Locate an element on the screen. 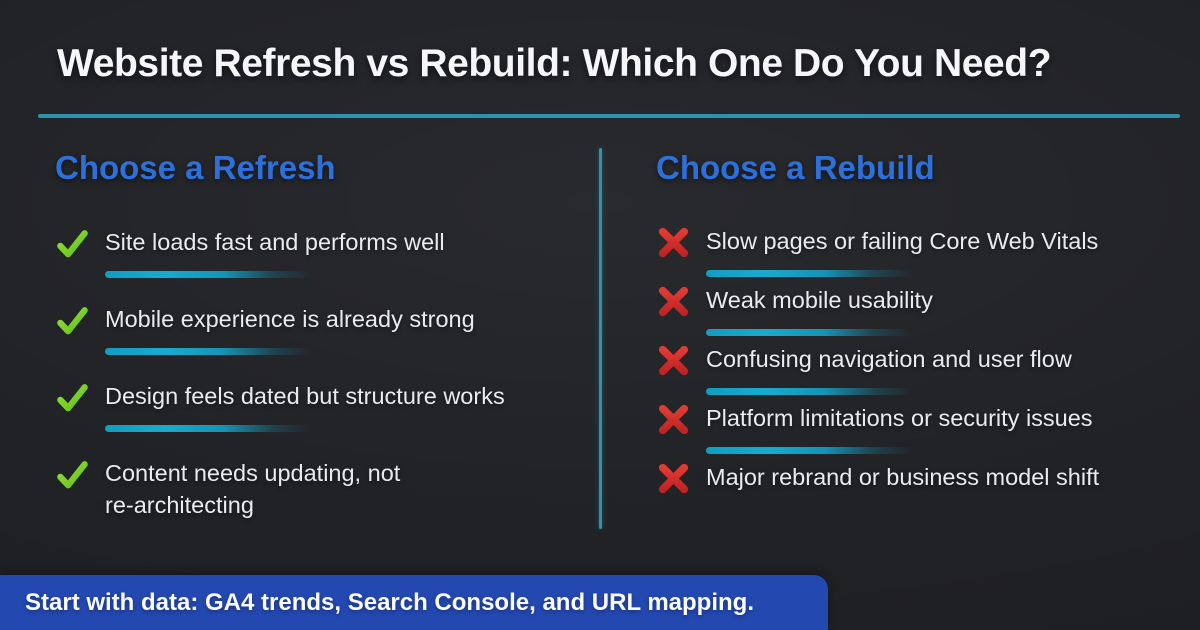 This screenshot has width=1200, height=630. refresh-item-label: Site loads fast and performs well is located at coordinates (275, 242).